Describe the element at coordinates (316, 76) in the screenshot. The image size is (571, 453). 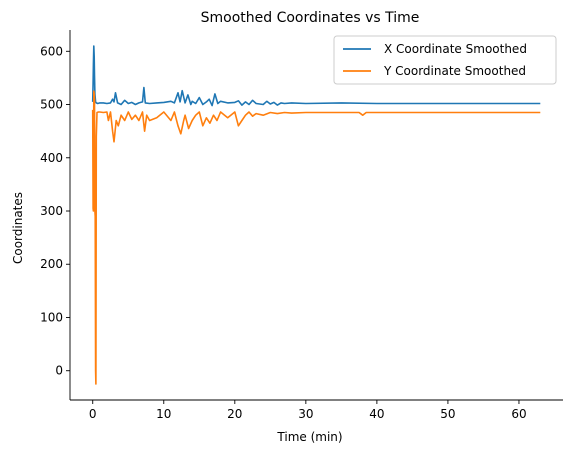
I see `series-line-x-coordinate` at that location.